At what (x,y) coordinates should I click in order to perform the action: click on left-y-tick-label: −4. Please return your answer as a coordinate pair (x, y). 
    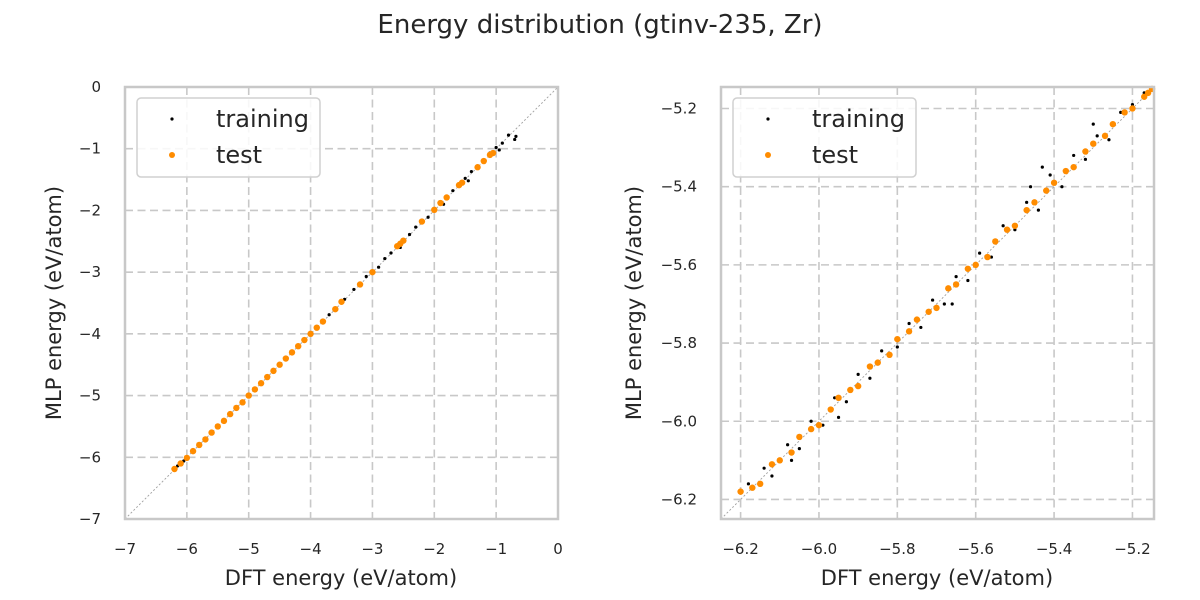
    Looking at the image, I should click on (90, 334).